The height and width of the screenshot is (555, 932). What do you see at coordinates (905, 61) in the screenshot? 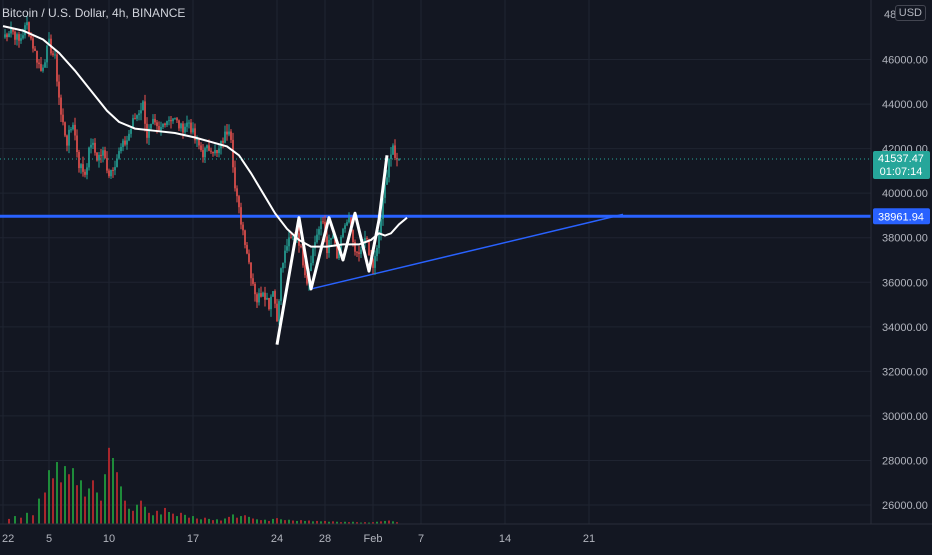
I see `y-tick-label: 46000.00` at bounding box center [905, 61].